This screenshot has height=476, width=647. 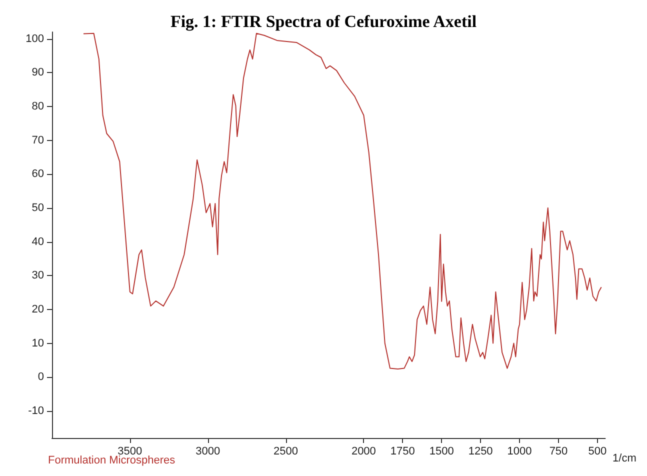 I want to click on x-tick-label: 3000, so click(x=208, y=452).